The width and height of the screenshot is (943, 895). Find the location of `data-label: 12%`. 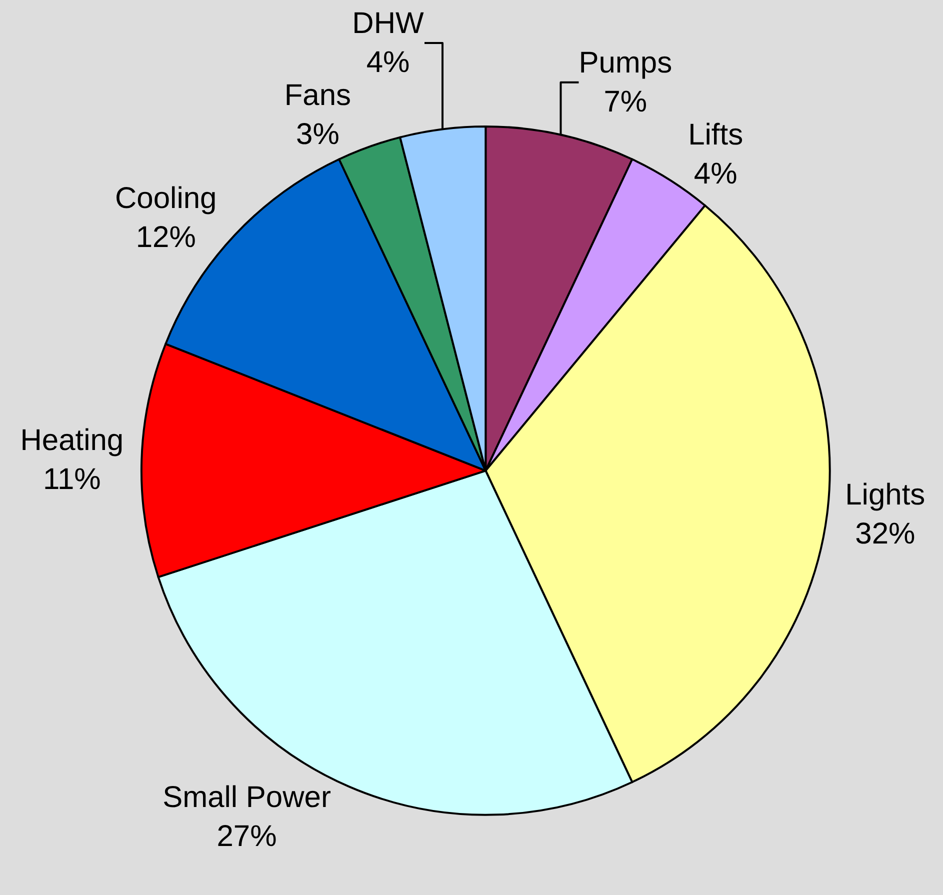

data-label: 12% is located at coordinates (166, 237).